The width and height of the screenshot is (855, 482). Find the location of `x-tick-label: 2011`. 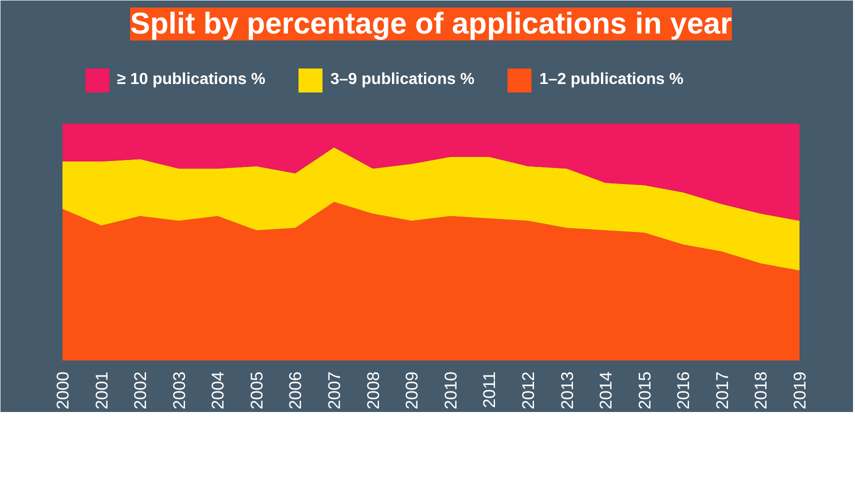

x-tick-label: 2011 is located at coordinates (490, 389).